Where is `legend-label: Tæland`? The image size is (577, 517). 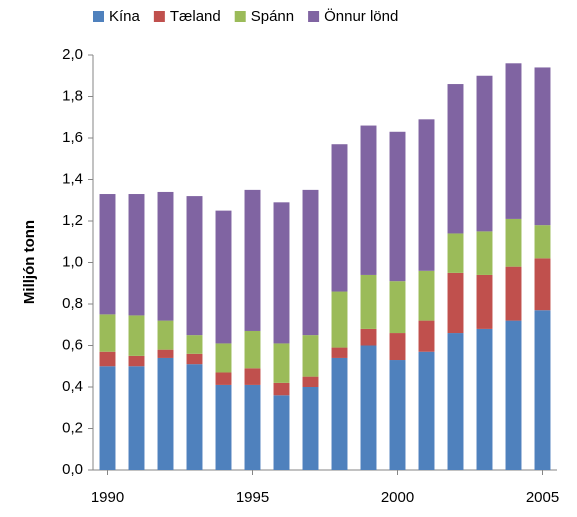 legend-label: Tæland is located at coordinates (195, 16).